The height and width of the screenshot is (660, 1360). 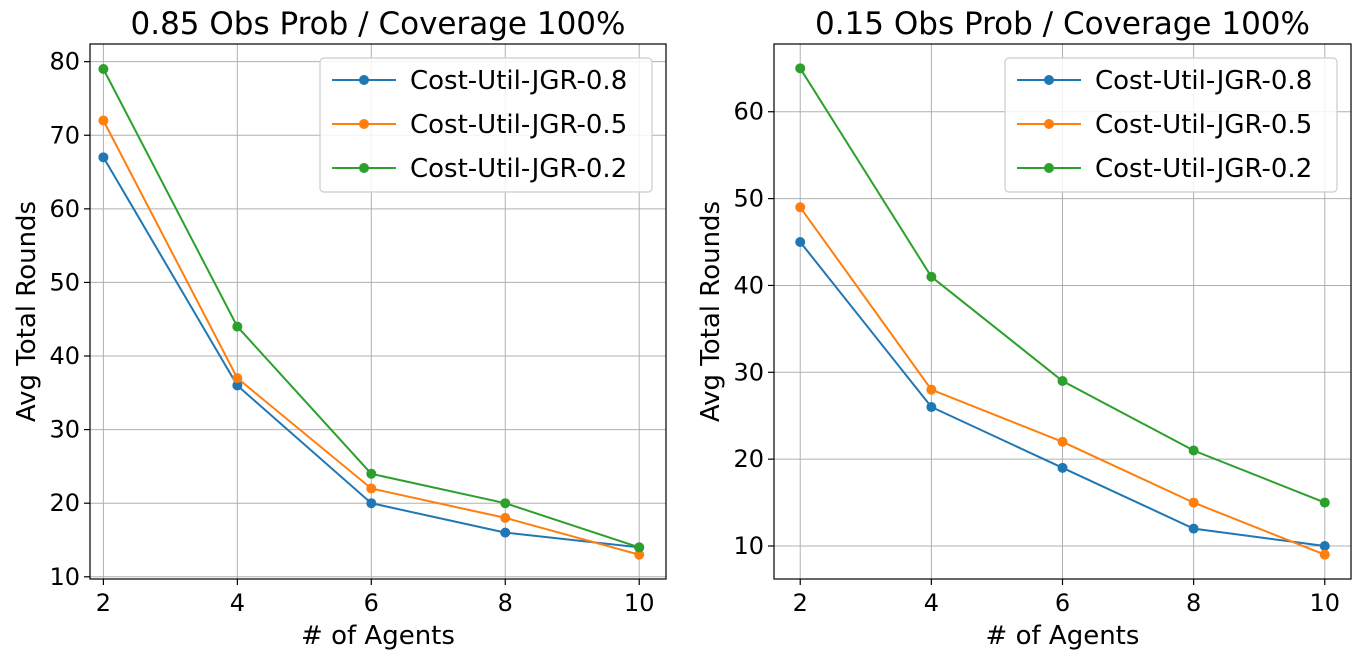 I want to click on chart-title: 0.85 Obs Prob / Coverage 100%, so click(x=378, y=24).